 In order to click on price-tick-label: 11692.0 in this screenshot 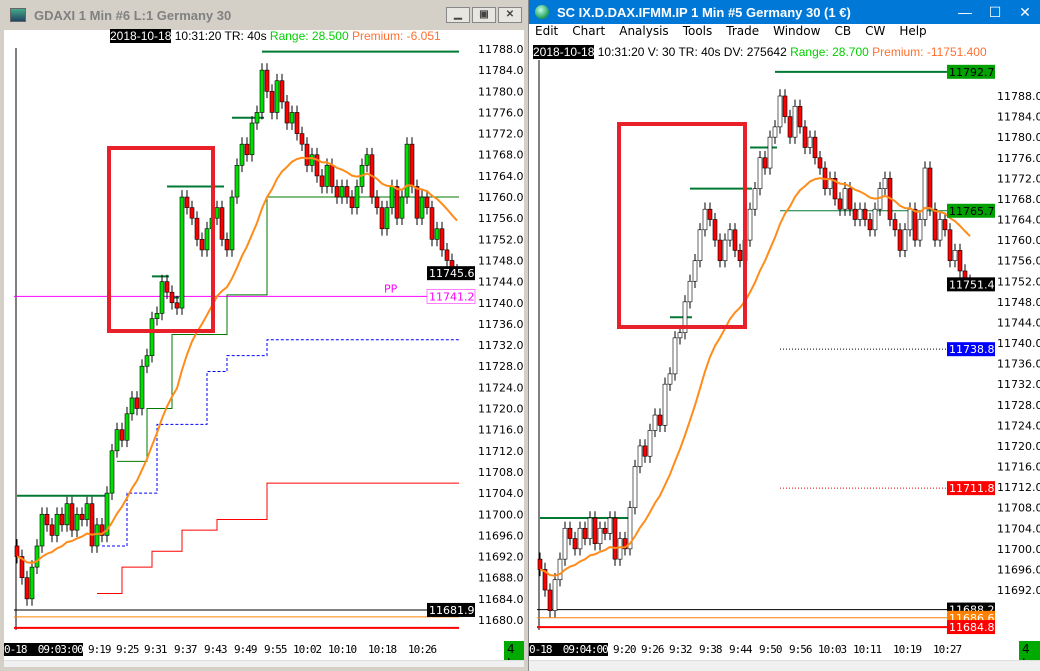, I will do `click(1018, 590)`.